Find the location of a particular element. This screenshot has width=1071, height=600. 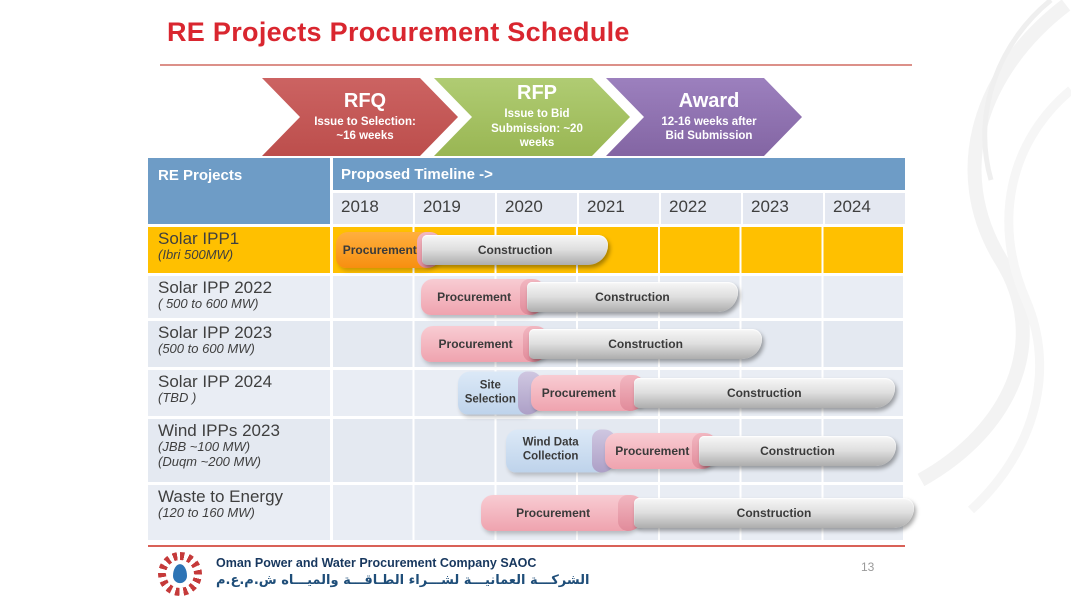

bar-label: Site Selection is located at coordinates (490, 392).